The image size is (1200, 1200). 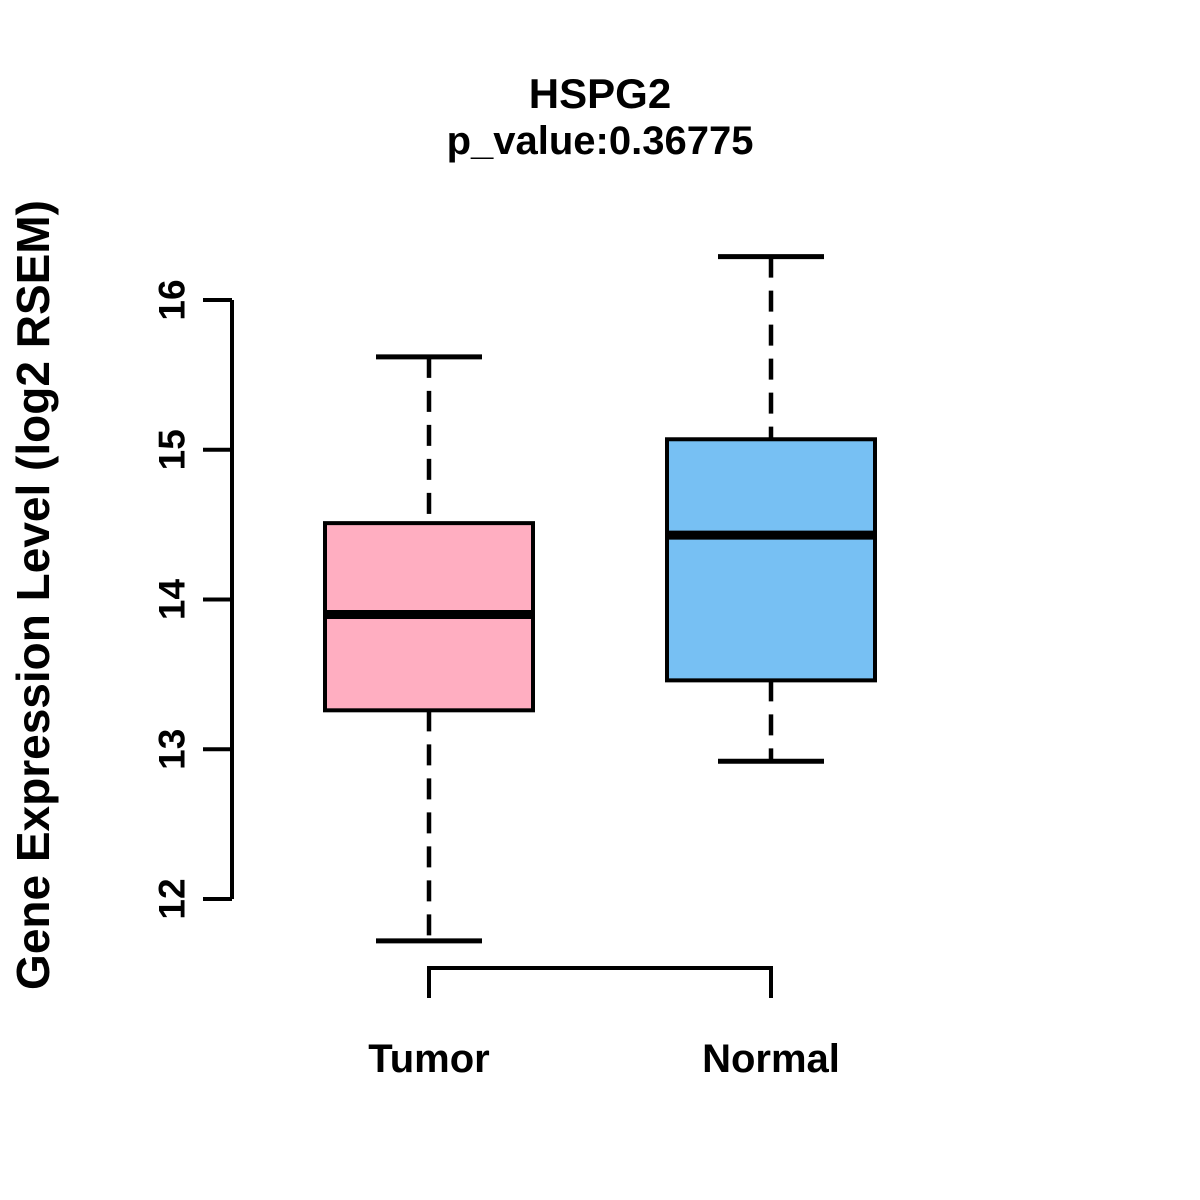 What do you see at coordinates (600, 141) in the screenshot?
I see `chart-subtitle: p_value:0.36775` at bounding box center [600, 141].